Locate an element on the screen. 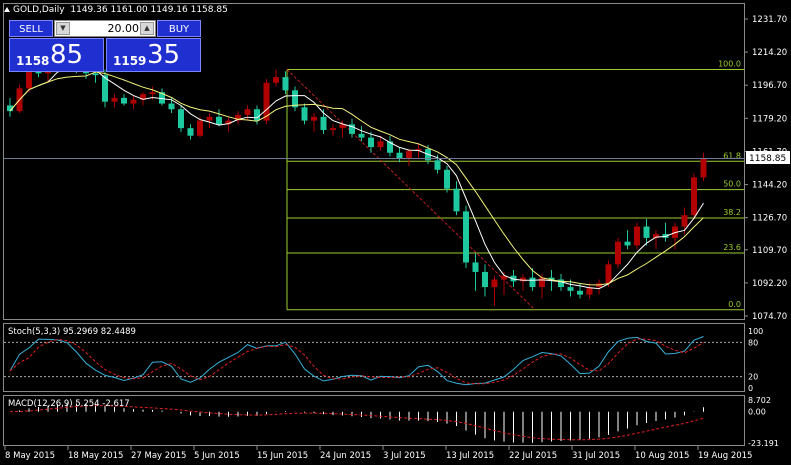 This screenshot has width=791, height=465. one-click-trading-panel: SELL ▼ 20.00 ▲ BUY 1158 85 1159 35 is located at coordinates (105, 46).